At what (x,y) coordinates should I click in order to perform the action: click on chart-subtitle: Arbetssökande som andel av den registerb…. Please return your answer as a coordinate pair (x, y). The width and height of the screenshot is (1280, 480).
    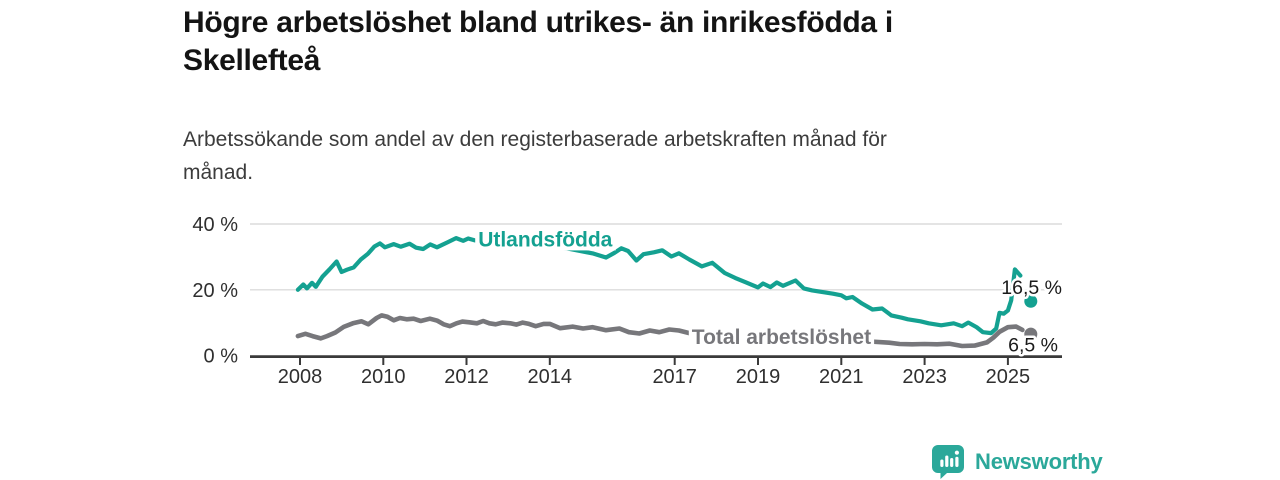
    Looking at the image, I should click on (535, 156).